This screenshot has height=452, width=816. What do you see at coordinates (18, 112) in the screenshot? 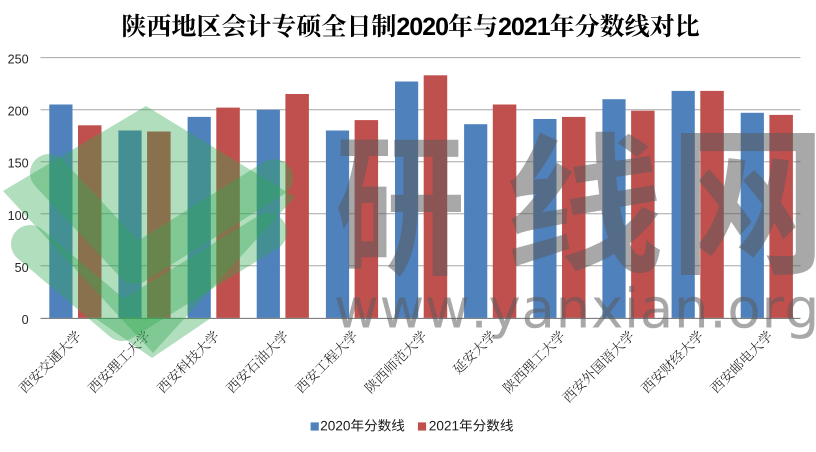
I see `svg-text: 200` at bounding box center [18, 112].